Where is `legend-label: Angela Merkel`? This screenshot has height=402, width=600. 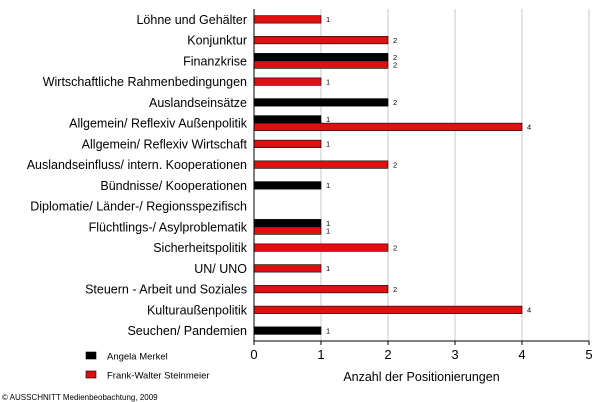
legend-label: Angela Merkel is located at coordinates (137, 357).